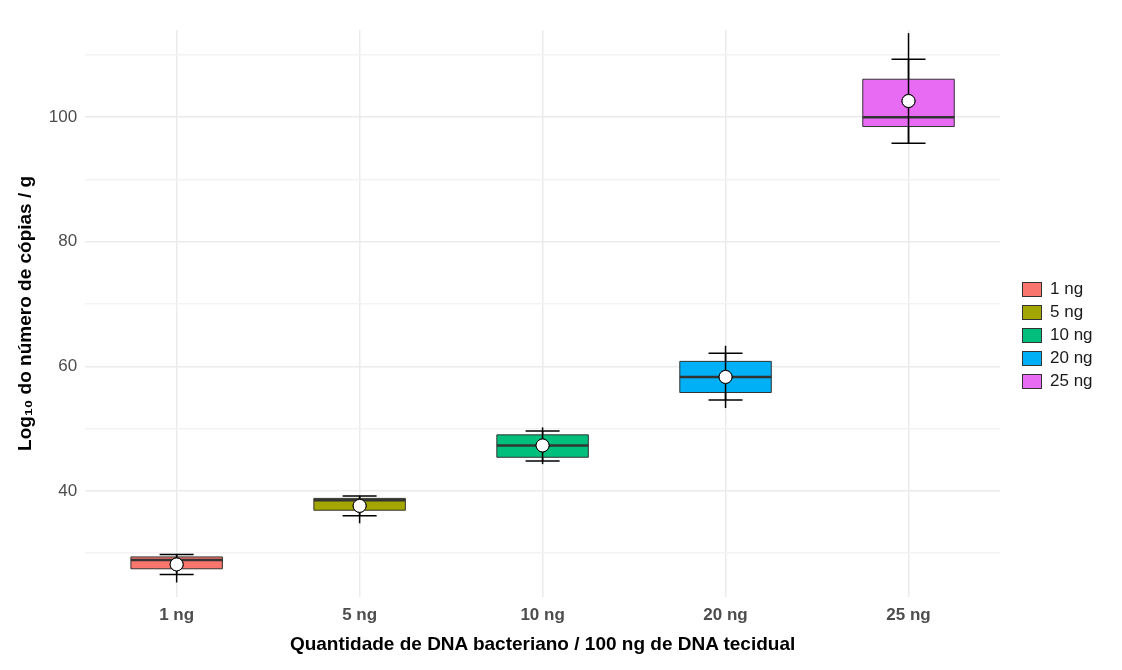  Describe the element at coordinates (177, 614) in the screenshot. I see `x-tick-label: 1 ng` at that location.